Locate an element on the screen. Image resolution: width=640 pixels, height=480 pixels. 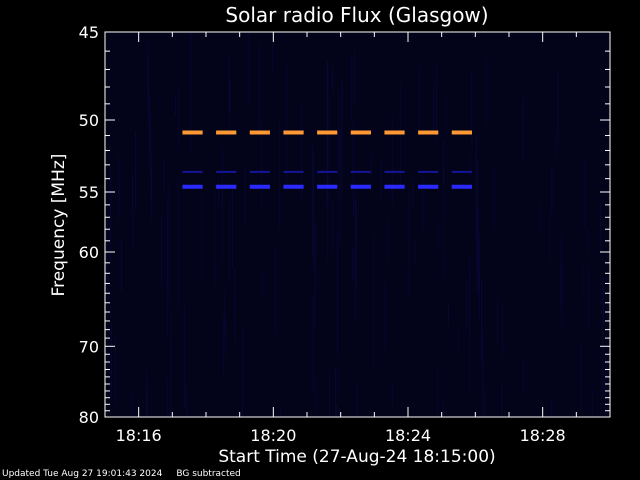
x-tick-label: 18:16 is located at coordinates (139, 435).